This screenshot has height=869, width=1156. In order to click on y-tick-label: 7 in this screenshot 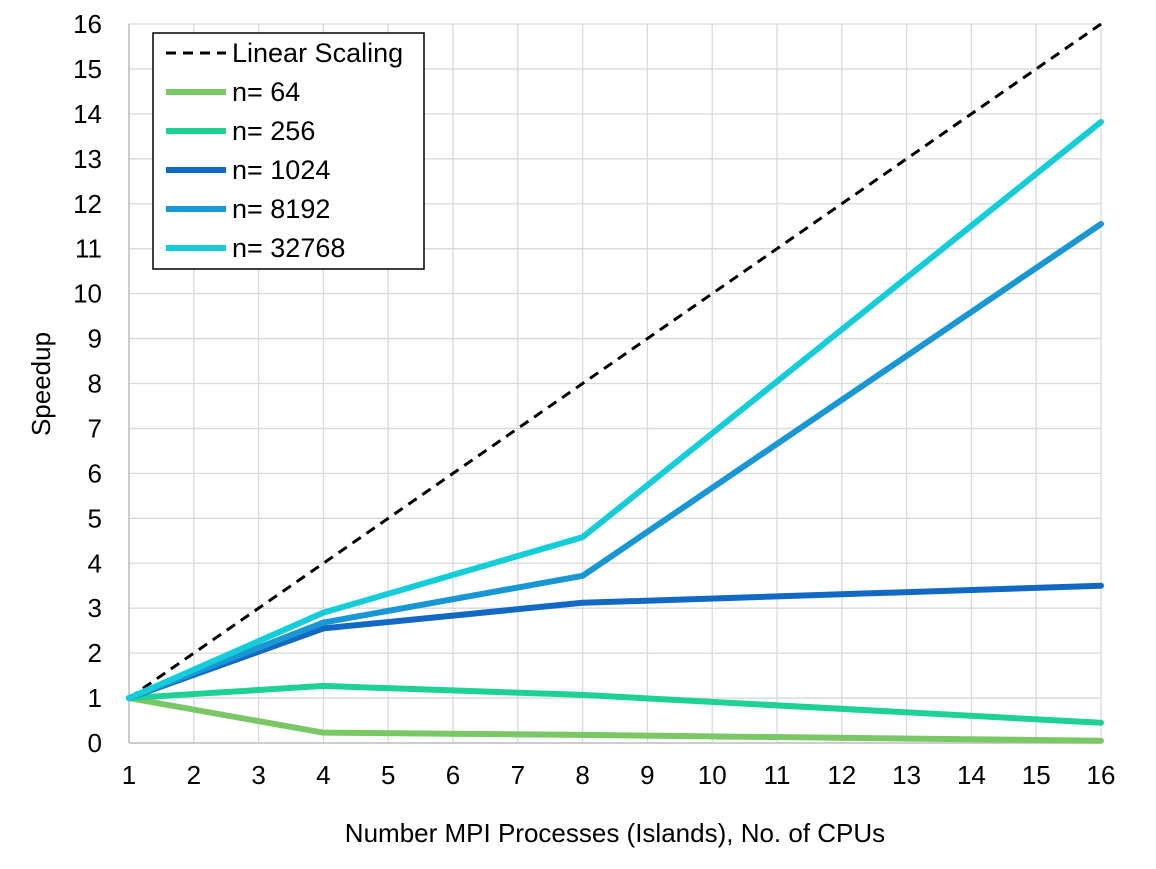, I will do `click(95, 428)`.